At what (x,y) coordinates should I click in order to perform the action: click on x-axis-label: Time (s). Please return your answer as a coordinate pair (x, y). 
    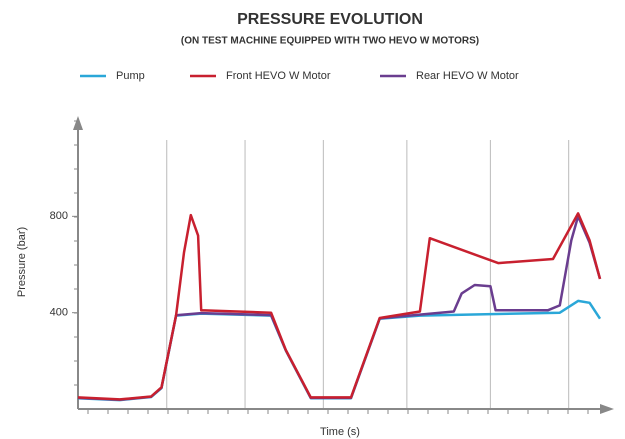
    Looking at the image, I should click on (340, 432).